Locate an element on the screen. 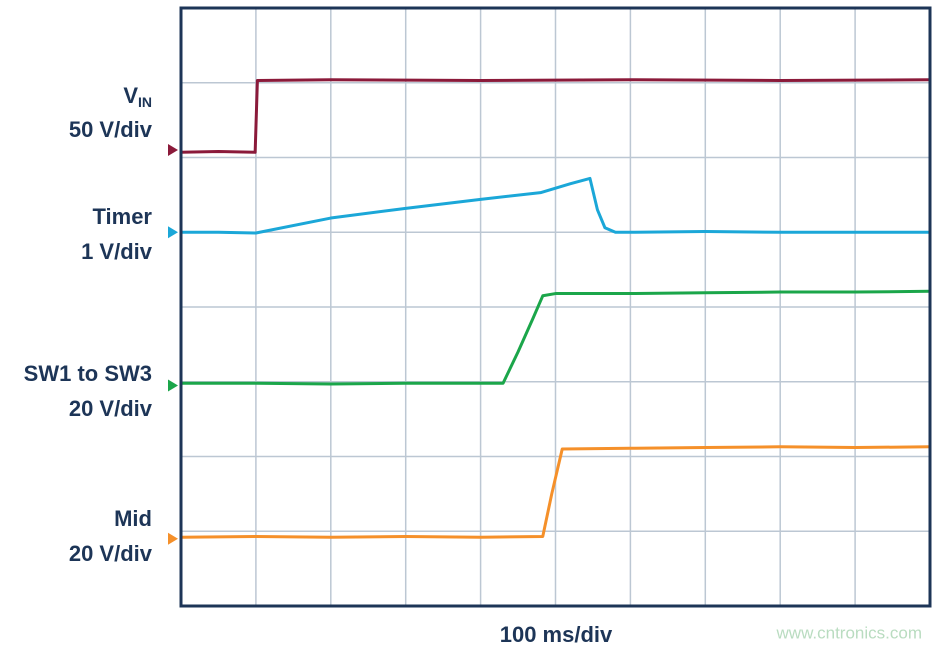 The image size is (942, 650). series-name-main: SW1 to SW3 is located at coordinates (88, 373).